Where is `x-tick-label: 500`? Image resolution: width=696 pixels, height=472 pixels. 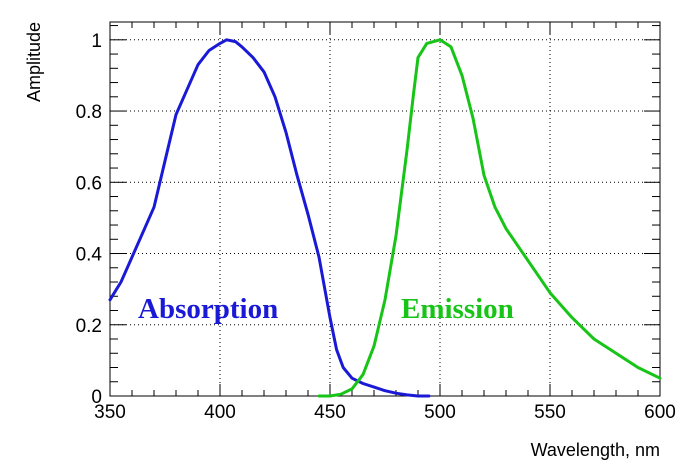 x-tick-label: 500 is located at coordinates (440, 412).